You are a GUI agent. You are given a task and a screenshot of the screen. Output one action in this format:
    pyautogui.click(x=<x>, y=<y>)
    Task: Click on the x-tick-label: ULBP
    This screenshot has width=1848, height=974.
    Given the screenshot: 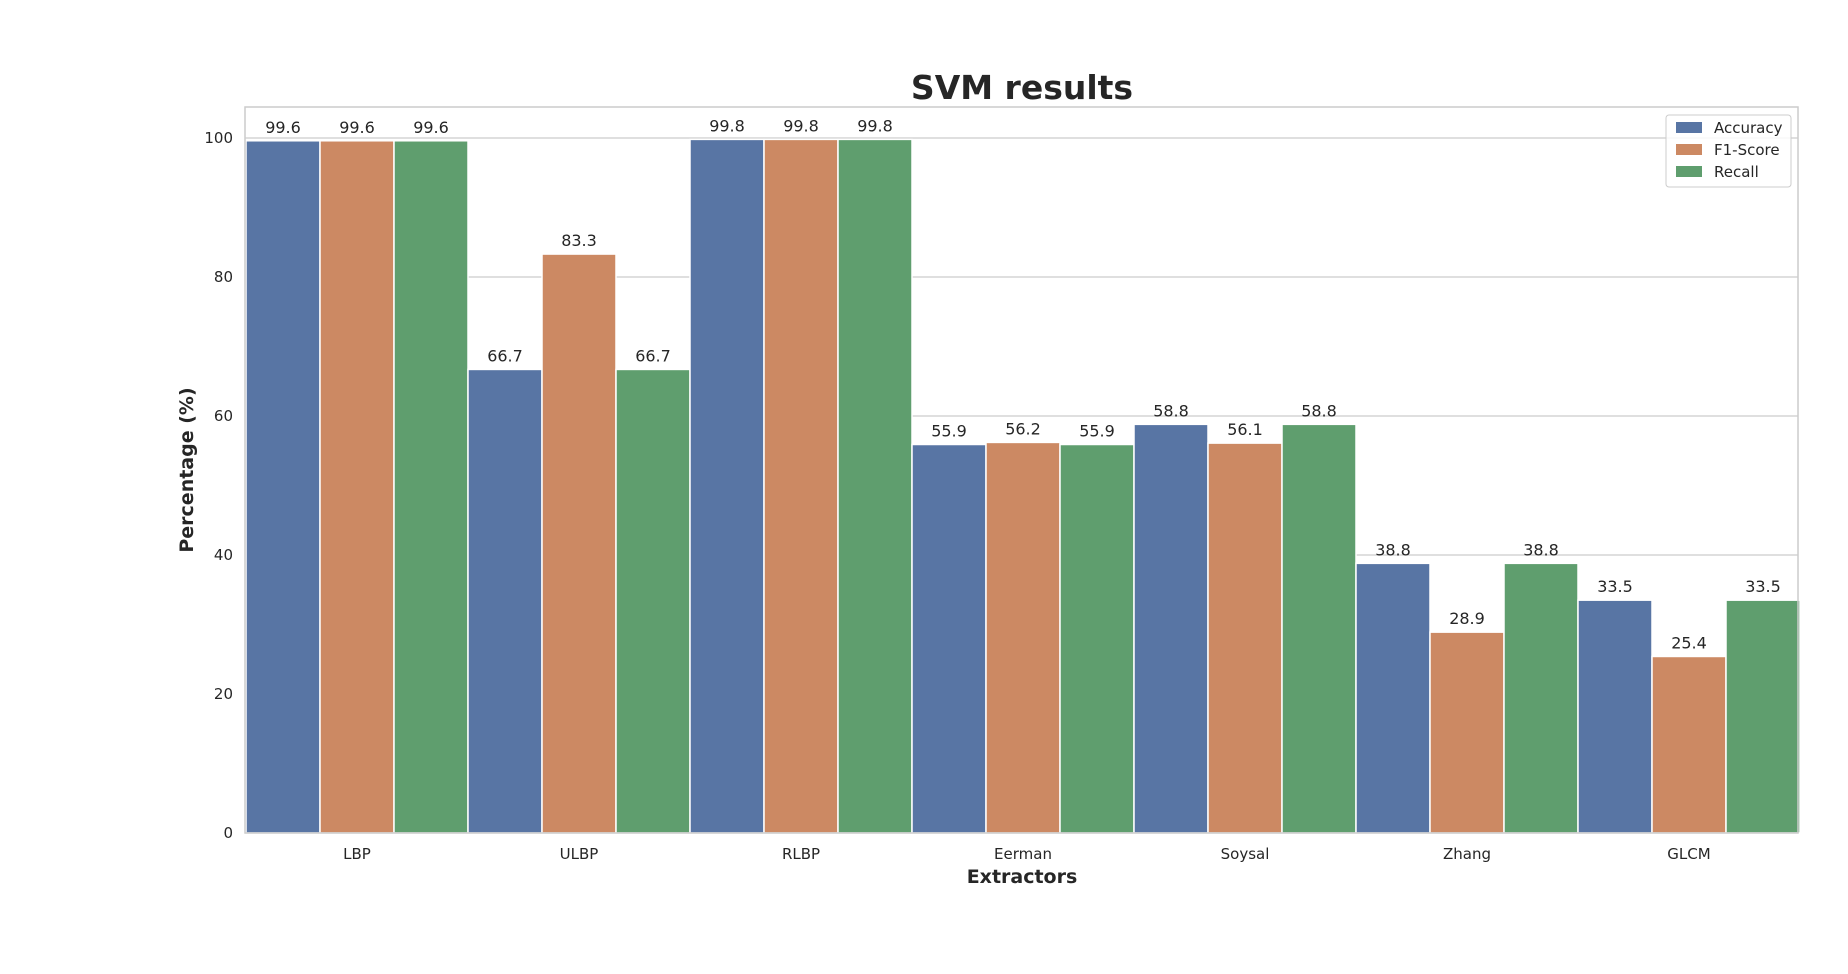 What is the action you would take?
    pyautogui.click(x=579, y=854)
    